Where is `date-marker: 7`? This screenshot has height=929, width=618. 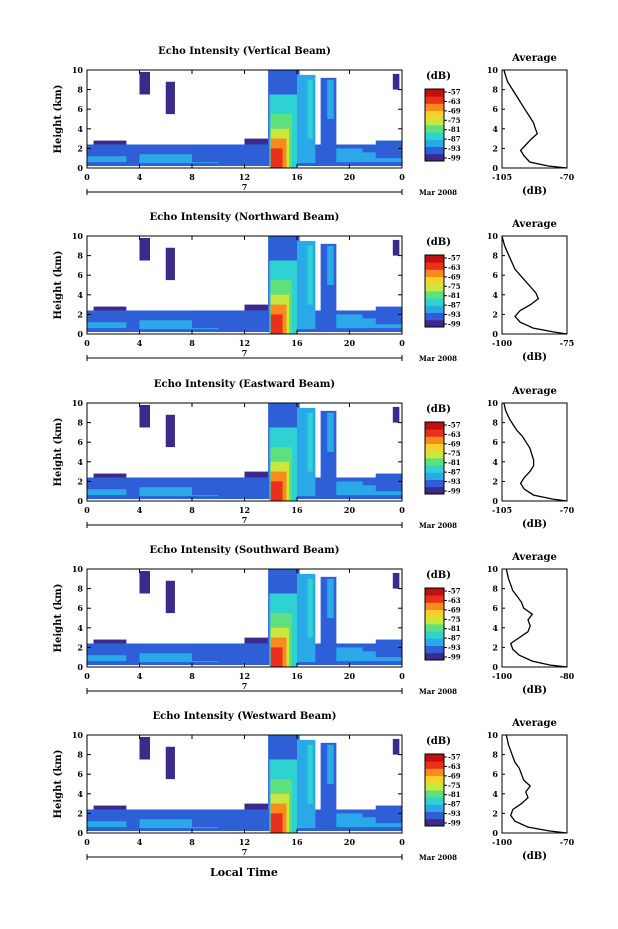
date-marker: 7 is located at coordinates (245, 187).